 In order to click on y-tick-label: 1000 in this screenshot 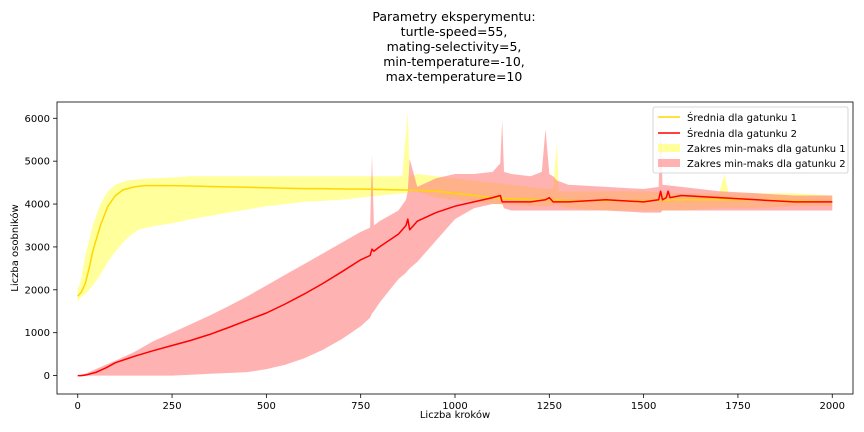, I will do `click(37, 333)`.